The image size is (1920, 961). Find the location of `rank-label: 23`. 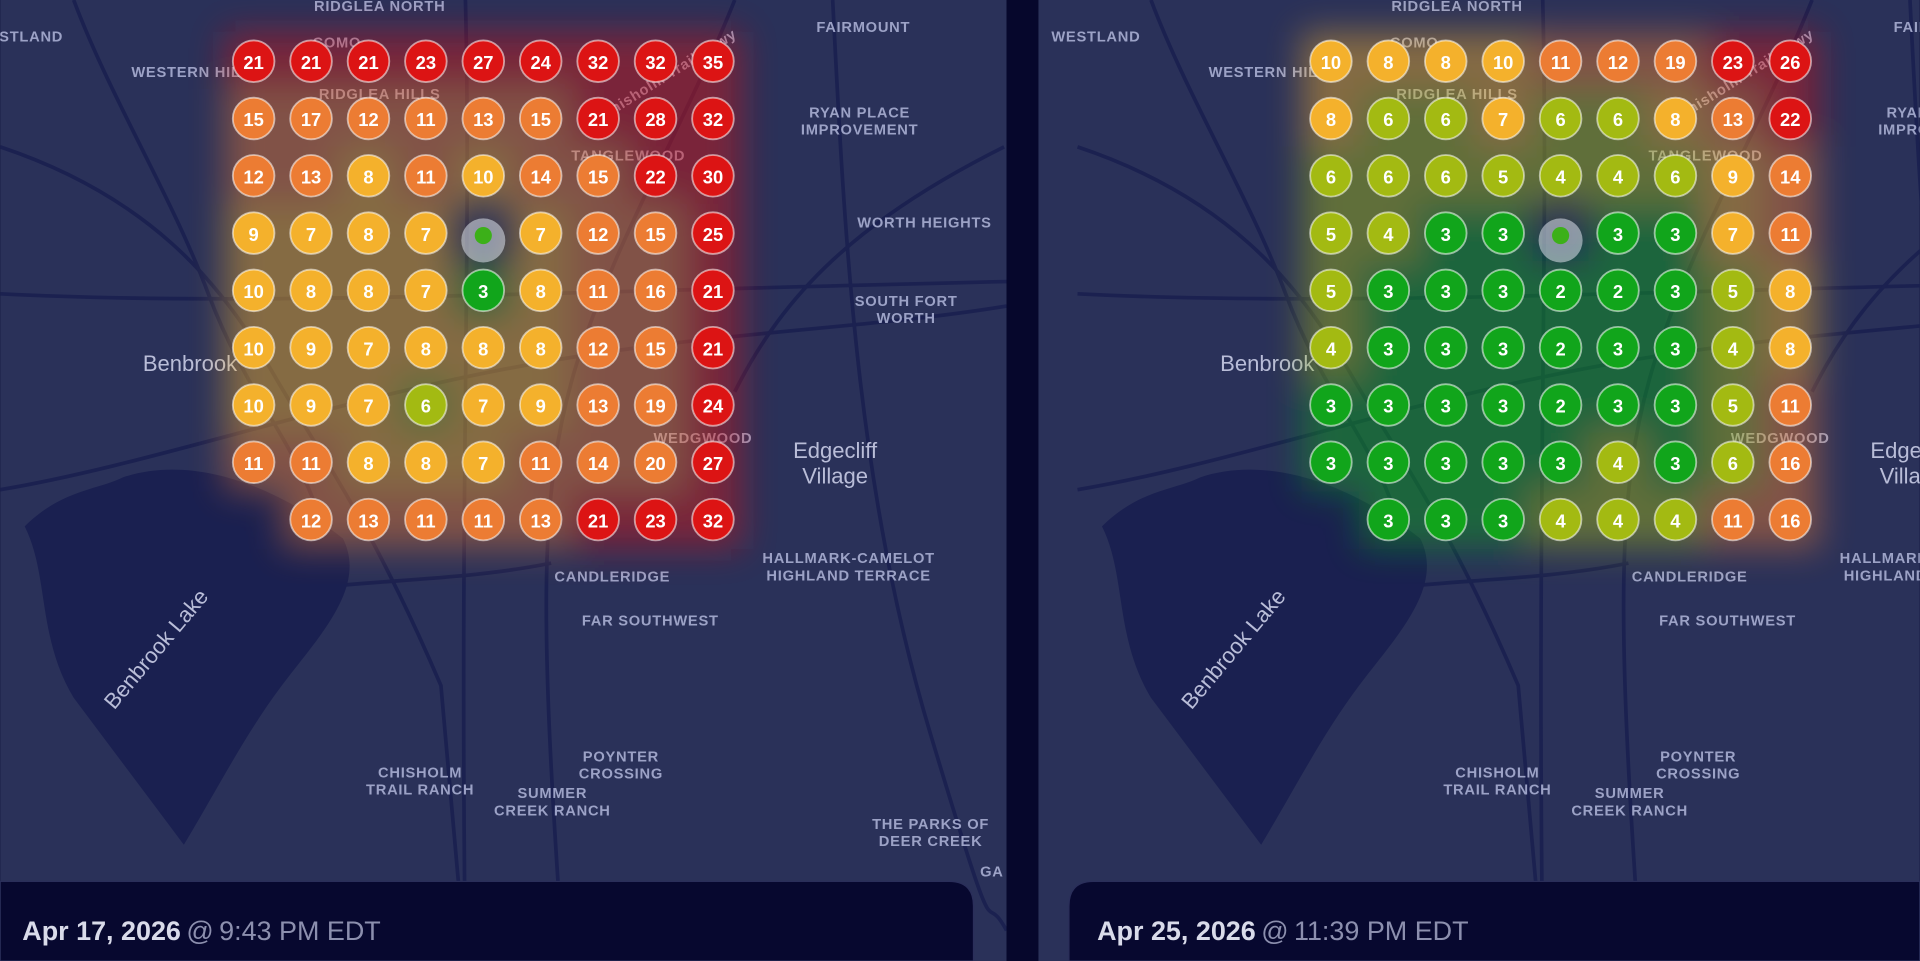

rank-label: 23 is located at coordinates (655, 520).